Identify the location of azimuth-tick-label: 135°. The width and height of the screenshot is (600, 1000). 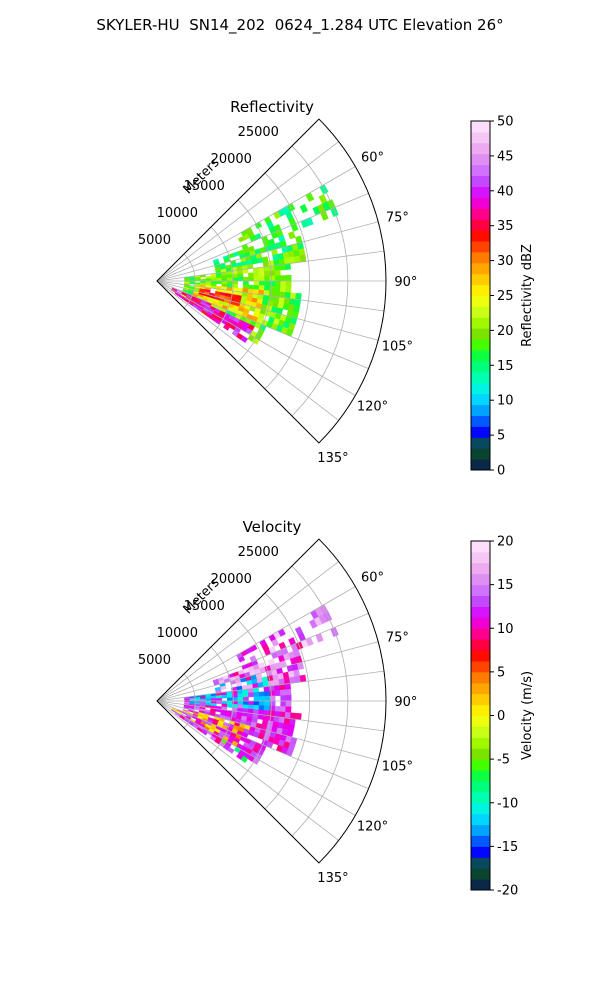
(332, 878).